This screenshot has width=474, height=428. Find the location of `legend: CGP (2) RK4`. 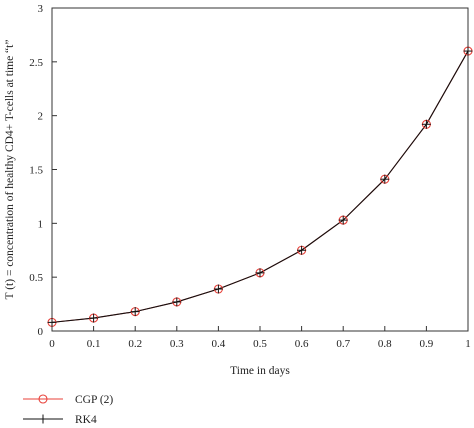

legend: CGP (2) RK4 is located at coordinates (68, 410).